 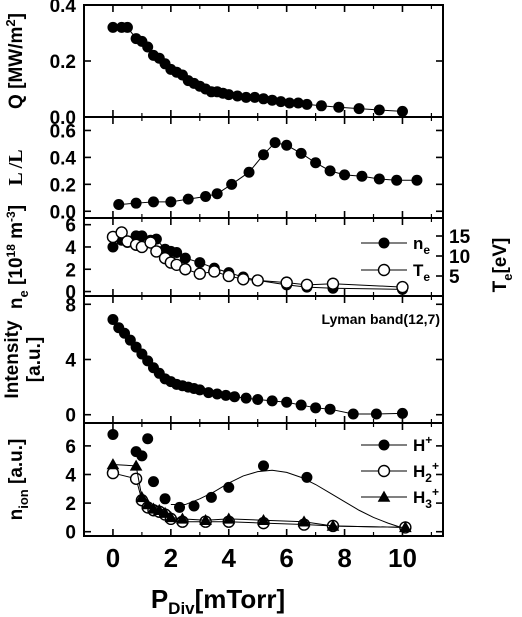 I want to click on y-tick-label: 0.0, so click(x=63, y=118).